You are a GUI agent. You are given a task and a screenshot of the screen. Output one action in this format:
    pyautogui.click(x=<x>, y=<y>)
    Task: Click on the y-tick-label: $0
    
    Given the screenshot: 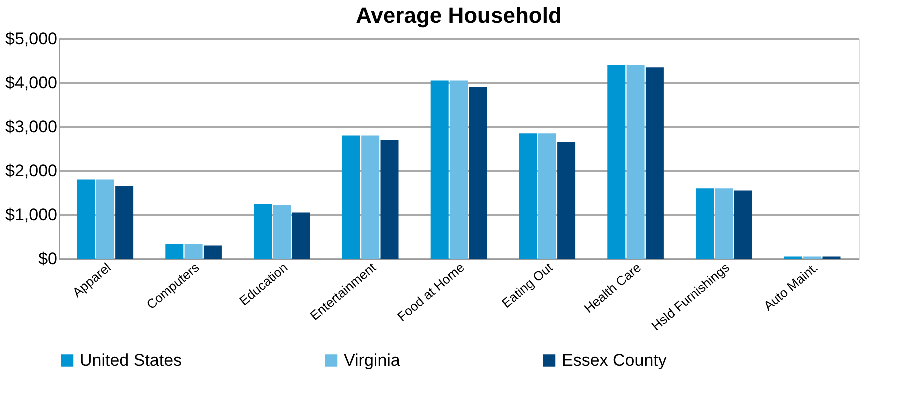 What is the action you would take?
    pyautogui.click(x=48, y=259)
    